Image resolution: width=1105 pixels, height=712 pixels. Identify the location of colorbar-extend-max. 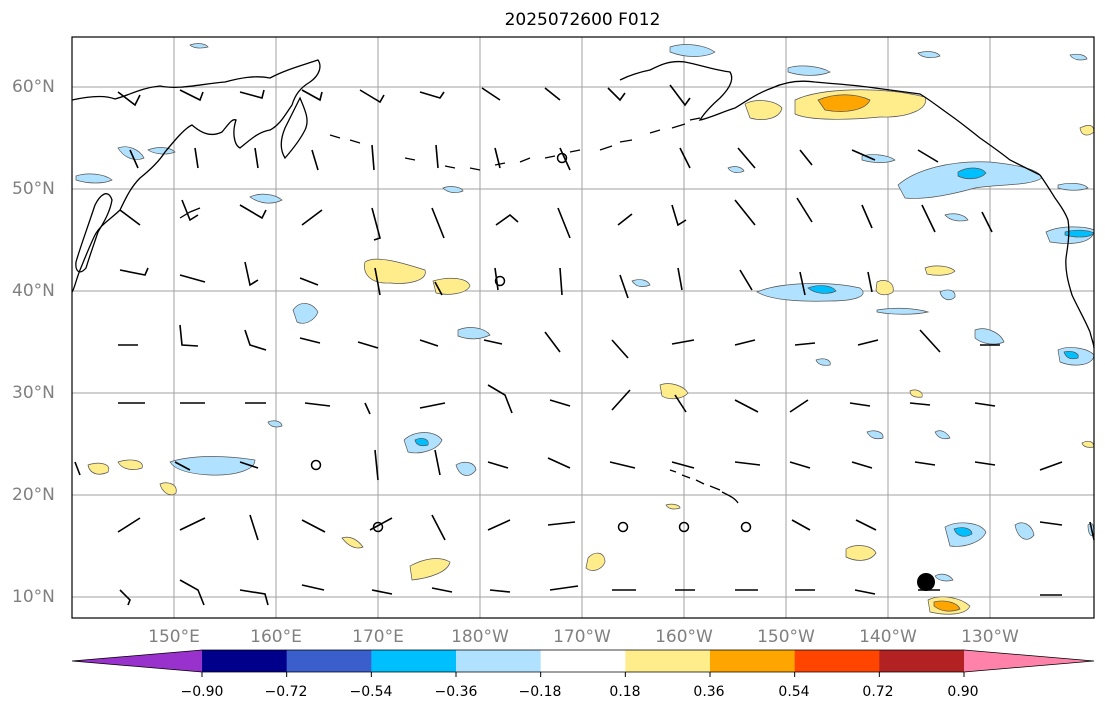
(1029, 661).